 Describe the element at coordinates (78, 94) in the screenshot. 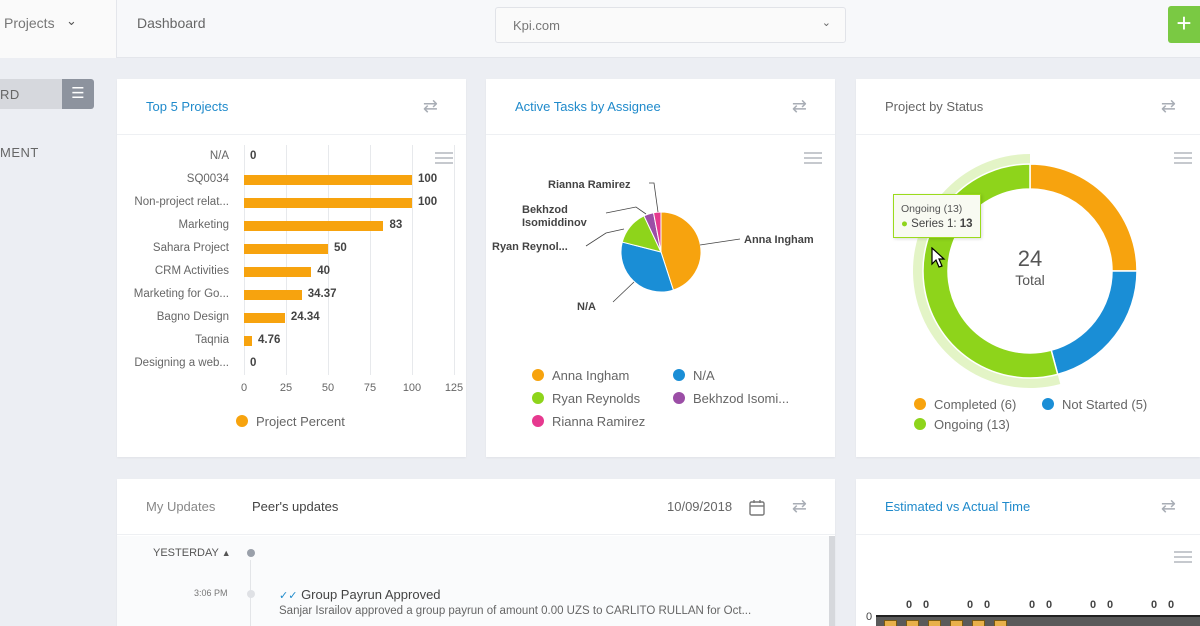

I see `settings-sliders-icon: ☰` at that location.